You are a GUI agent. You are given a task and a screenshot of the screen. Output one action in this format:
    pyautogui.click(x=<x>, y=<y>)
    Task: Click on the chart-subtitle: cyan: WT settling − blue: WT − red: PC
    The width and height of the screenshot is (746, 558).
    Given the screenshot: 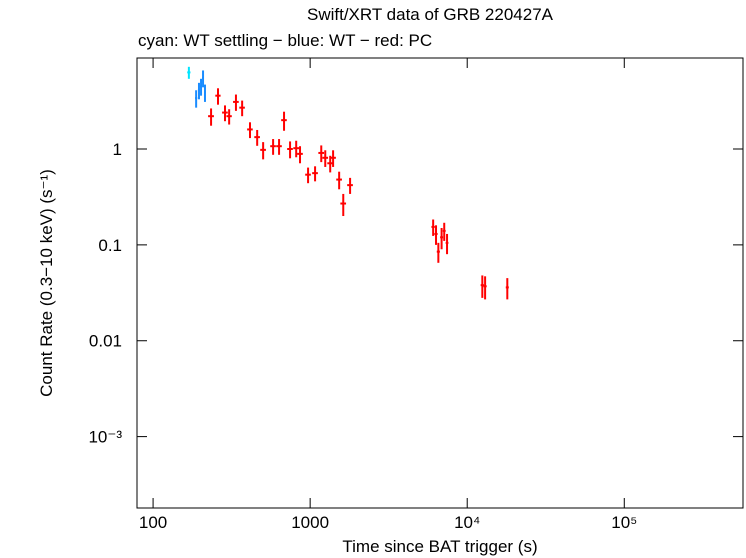 What is the action you would take?
    pyautogui.click(x=285, y=40)
    